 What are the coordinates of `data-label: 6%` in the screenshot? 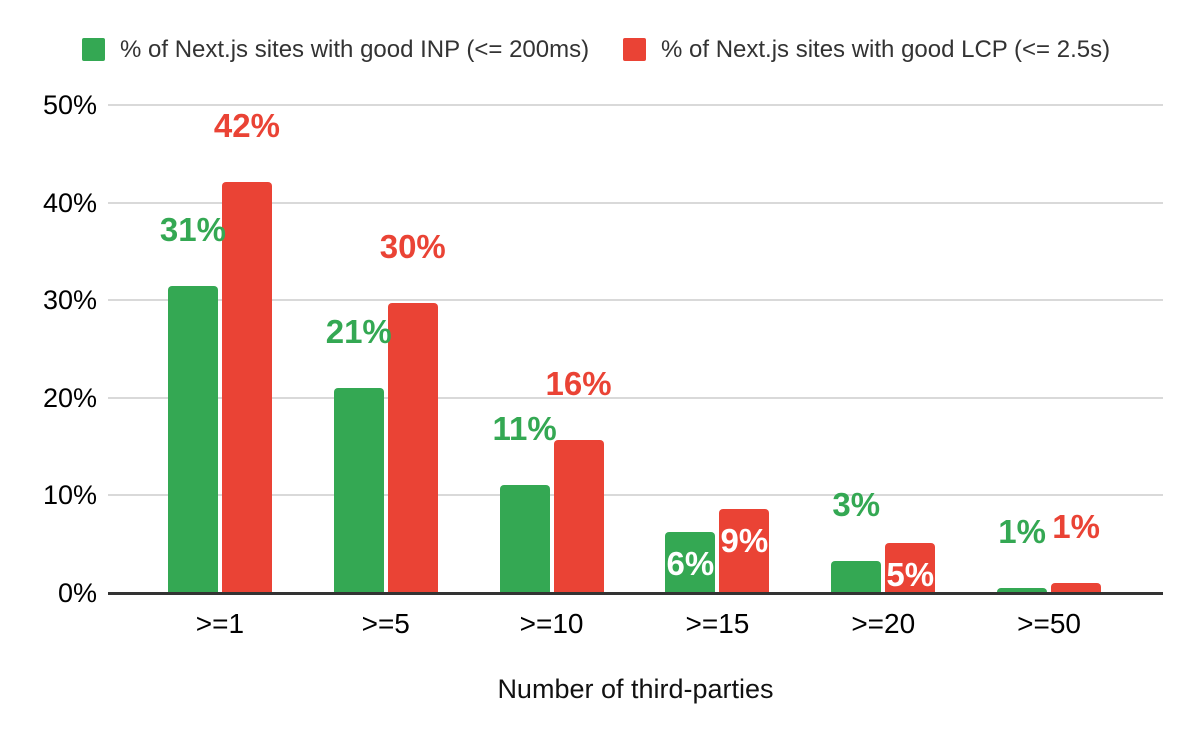 It's located at (690, 564).